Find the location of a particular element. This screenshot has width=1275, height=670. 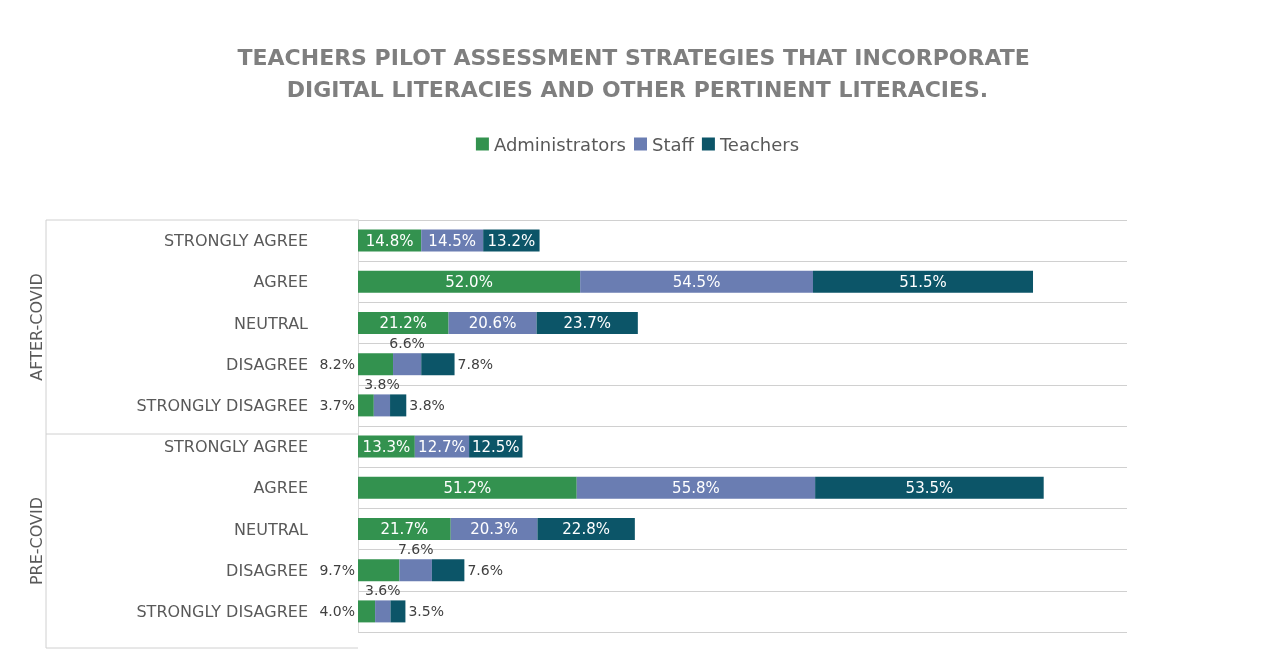

data-label: 20.3% is located at coordinates (494, 529).